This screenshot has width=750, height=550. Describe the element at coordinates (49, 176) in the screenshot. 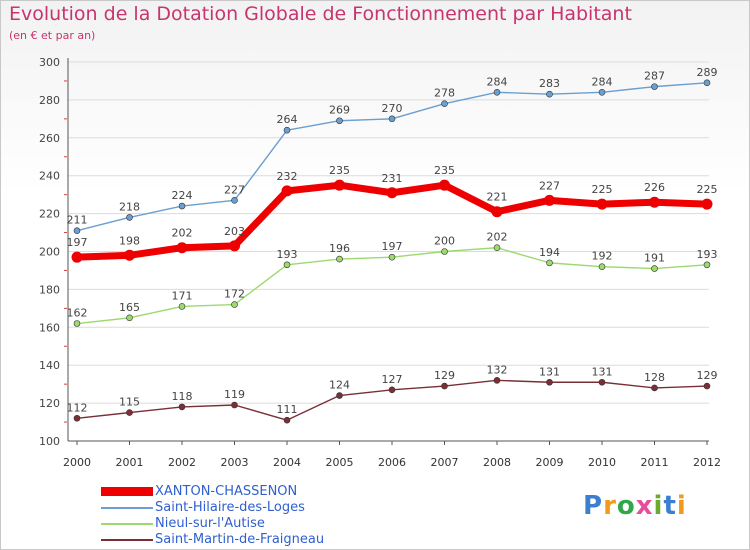

I see `y-tick-label: 240` at that location.